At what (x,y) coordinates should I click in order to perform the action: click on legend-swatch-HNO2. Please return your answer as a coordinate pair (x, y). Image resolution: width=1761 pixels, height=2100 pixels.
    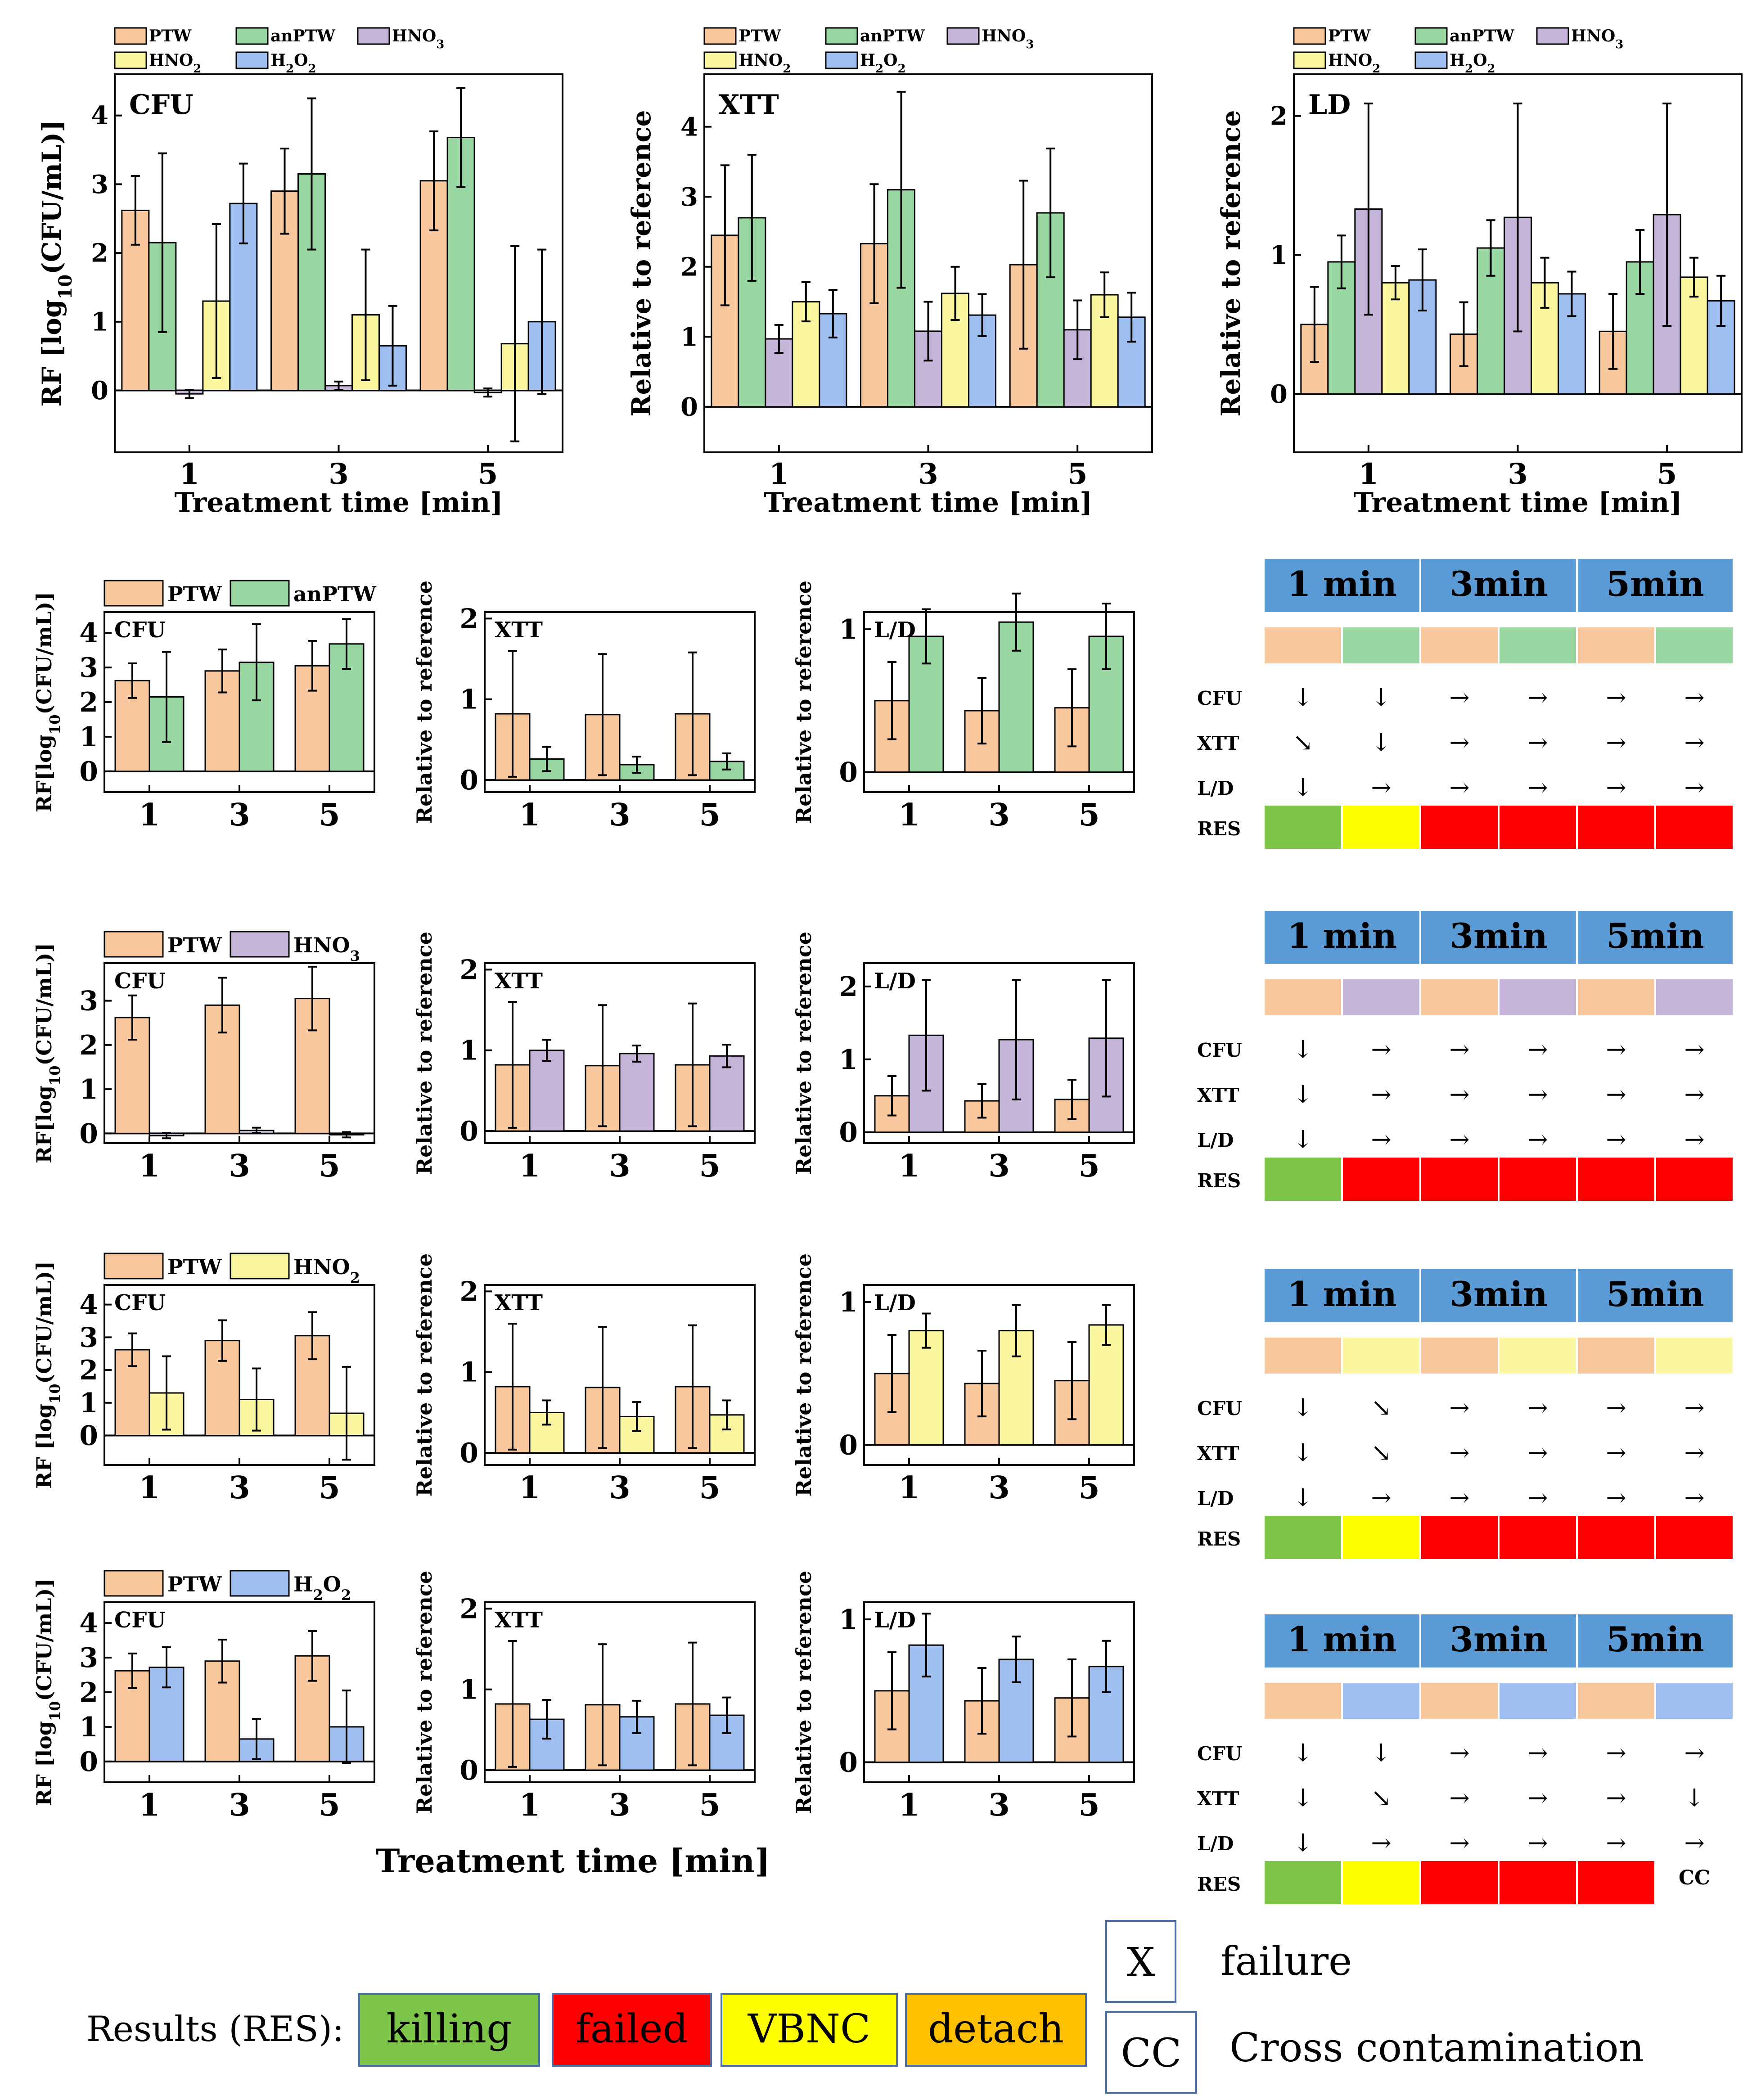
    Looking at the image, I should click on (1309, 60).